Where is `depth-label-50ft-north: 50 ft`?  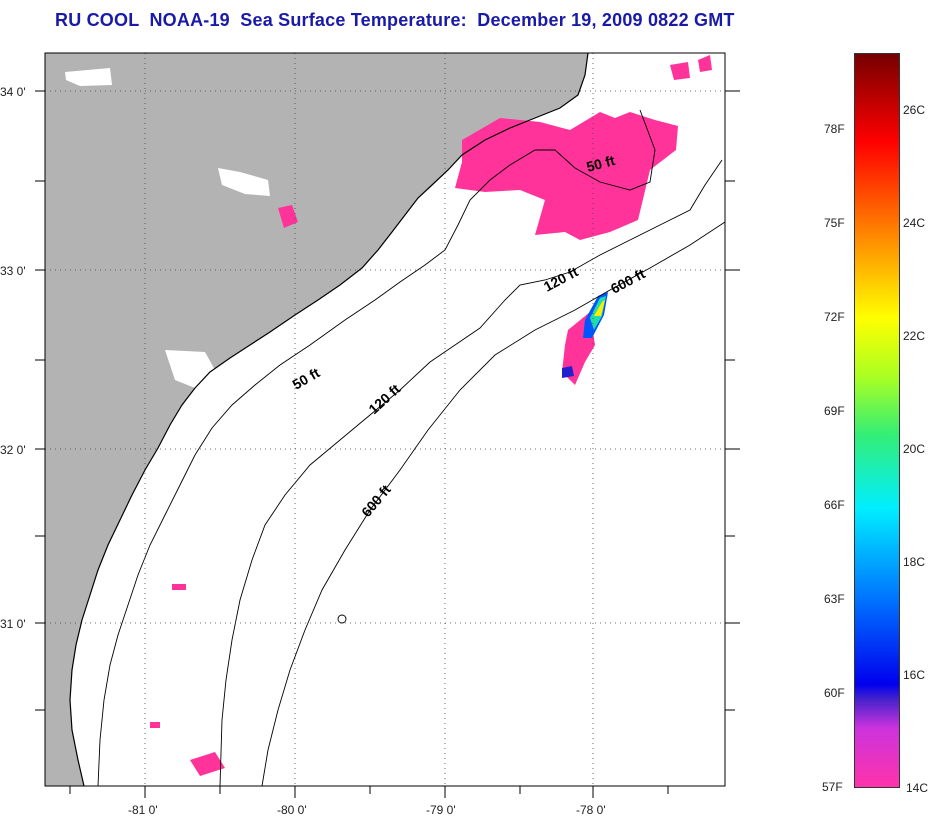
depth-label-50ft-north: 50 ft is located at coordinates (601, 163).